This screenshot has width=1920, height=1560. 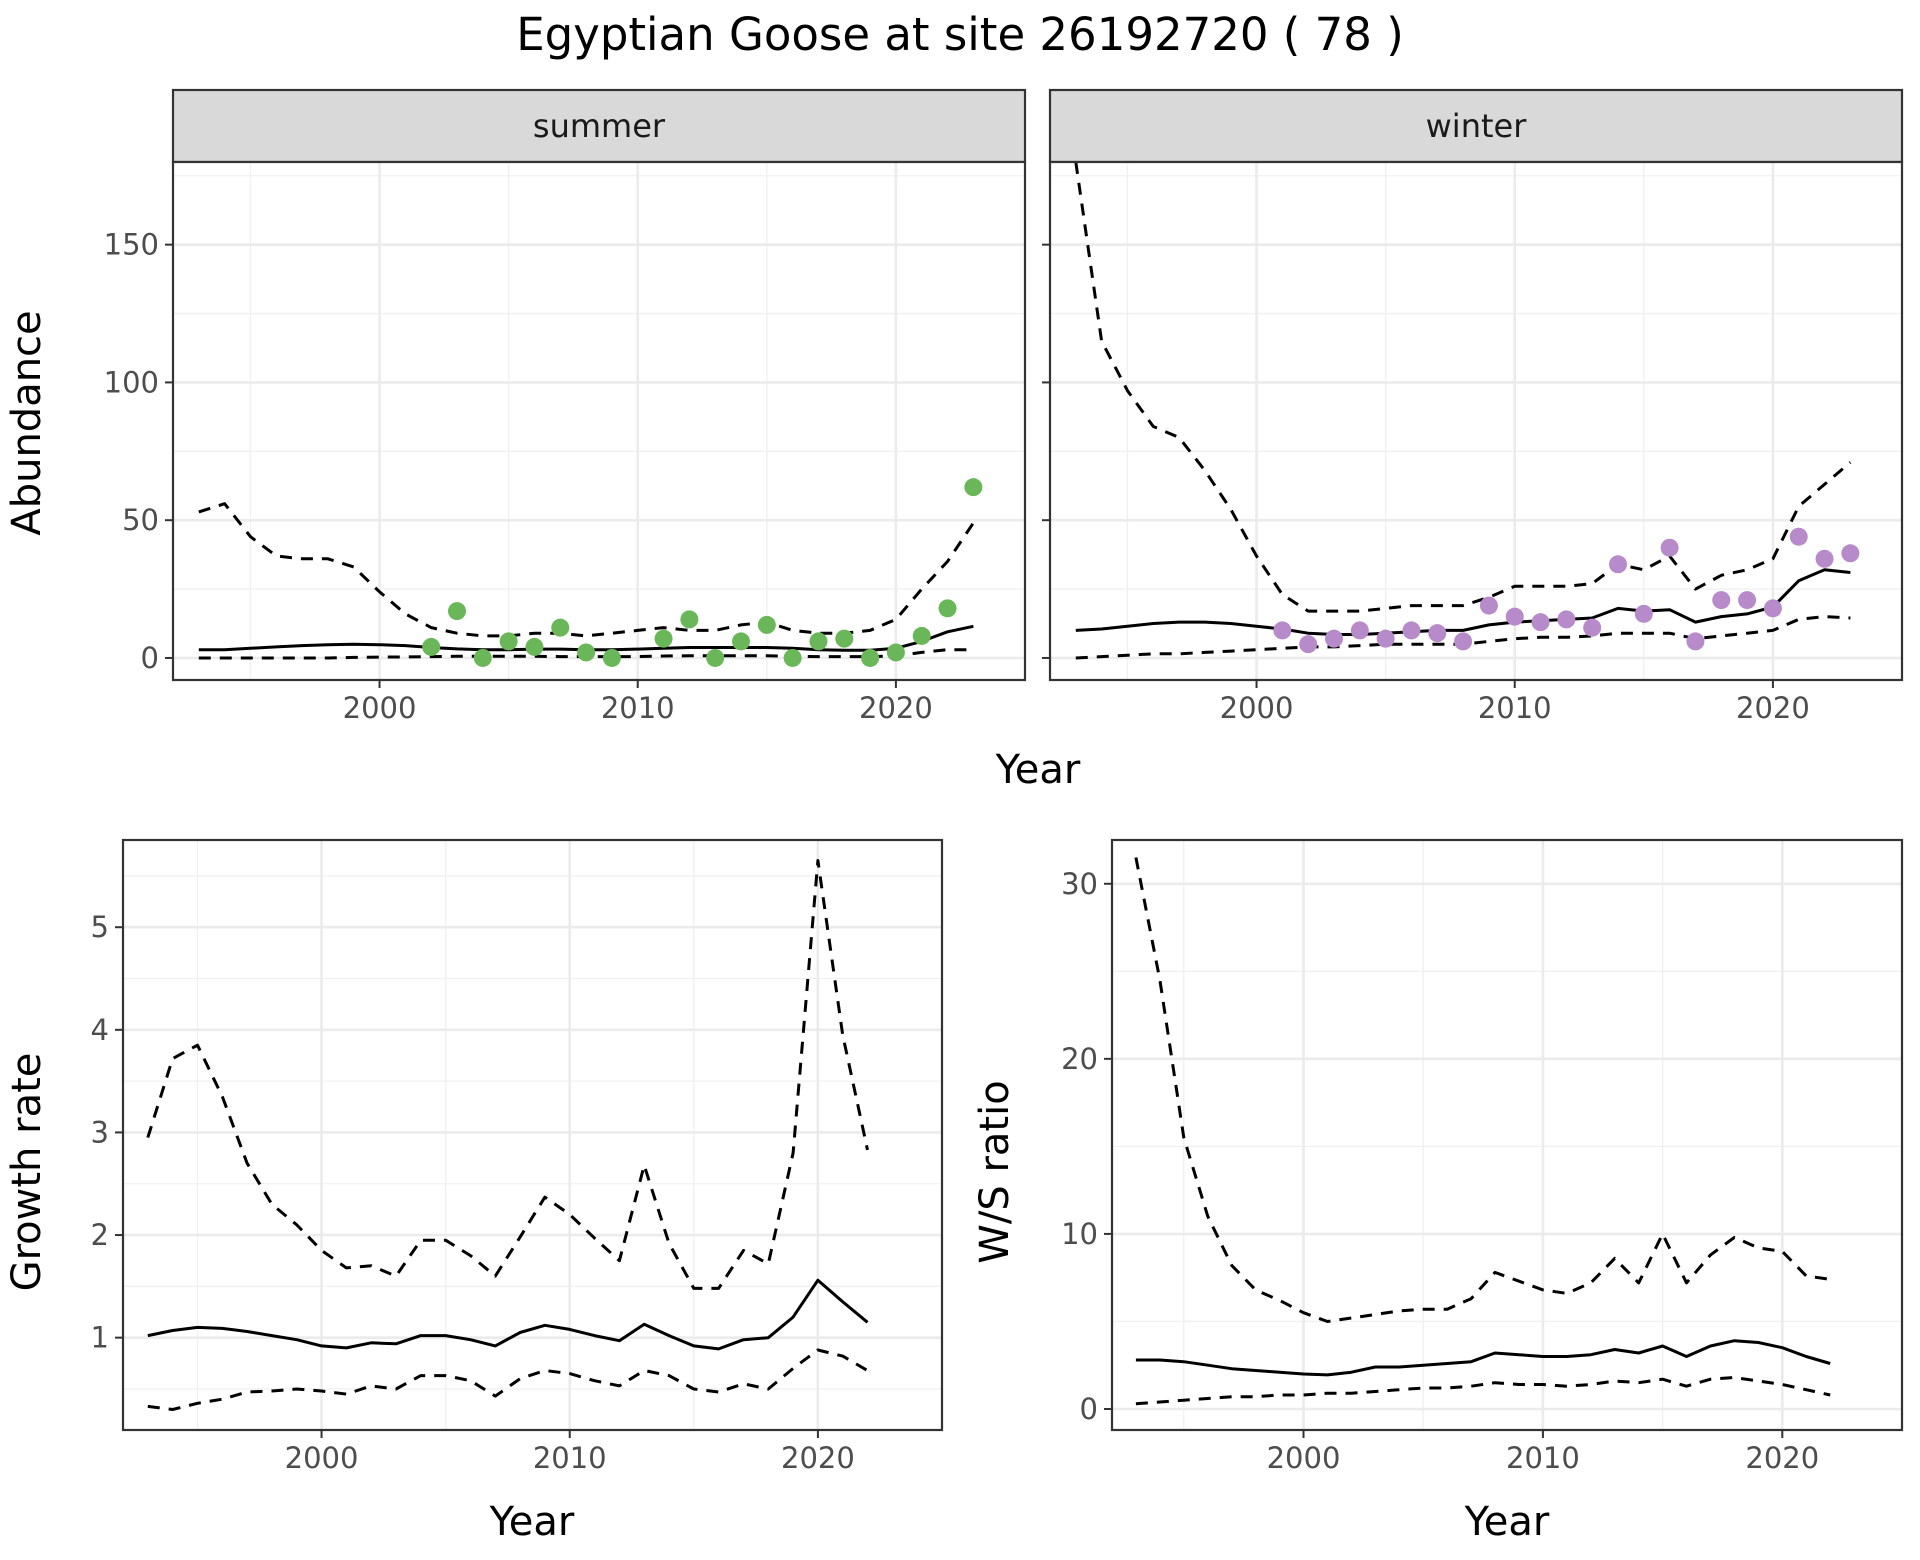 I want to click on strip-label-winter: winter, so click(x=1477, y=126).